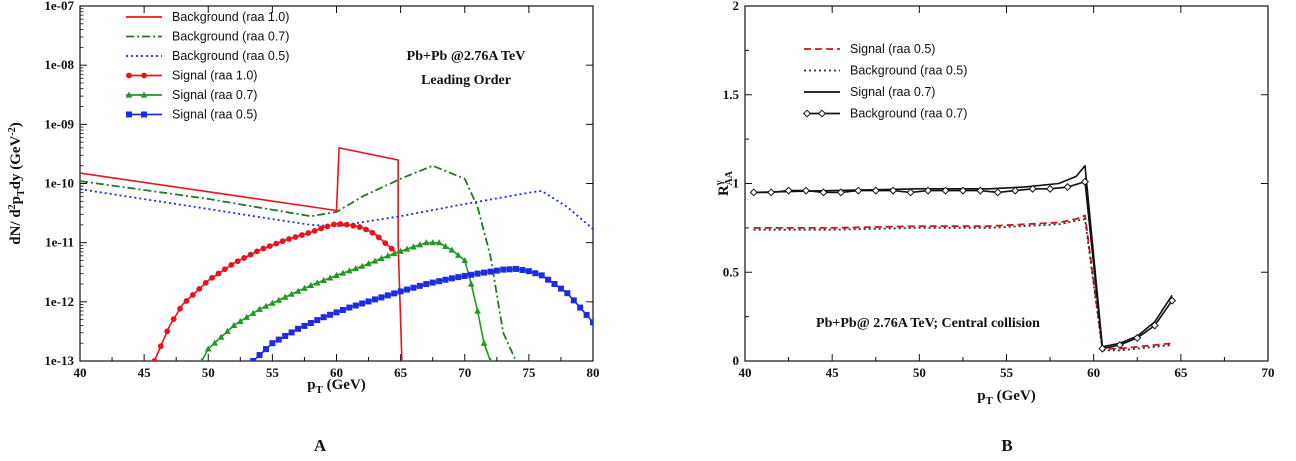 This screenshot has height=461, width=1296. I want to click on y-tick-label: 1e-09, so click(59, 123).